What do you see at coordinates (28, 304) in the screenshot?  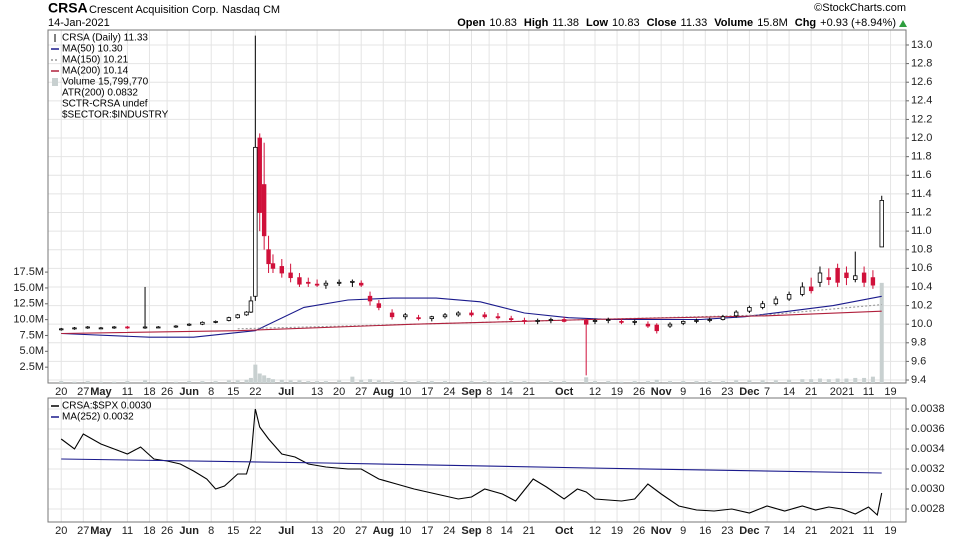 I see `volume-tick-label: 12.5M` at bounding box center [28, 304].